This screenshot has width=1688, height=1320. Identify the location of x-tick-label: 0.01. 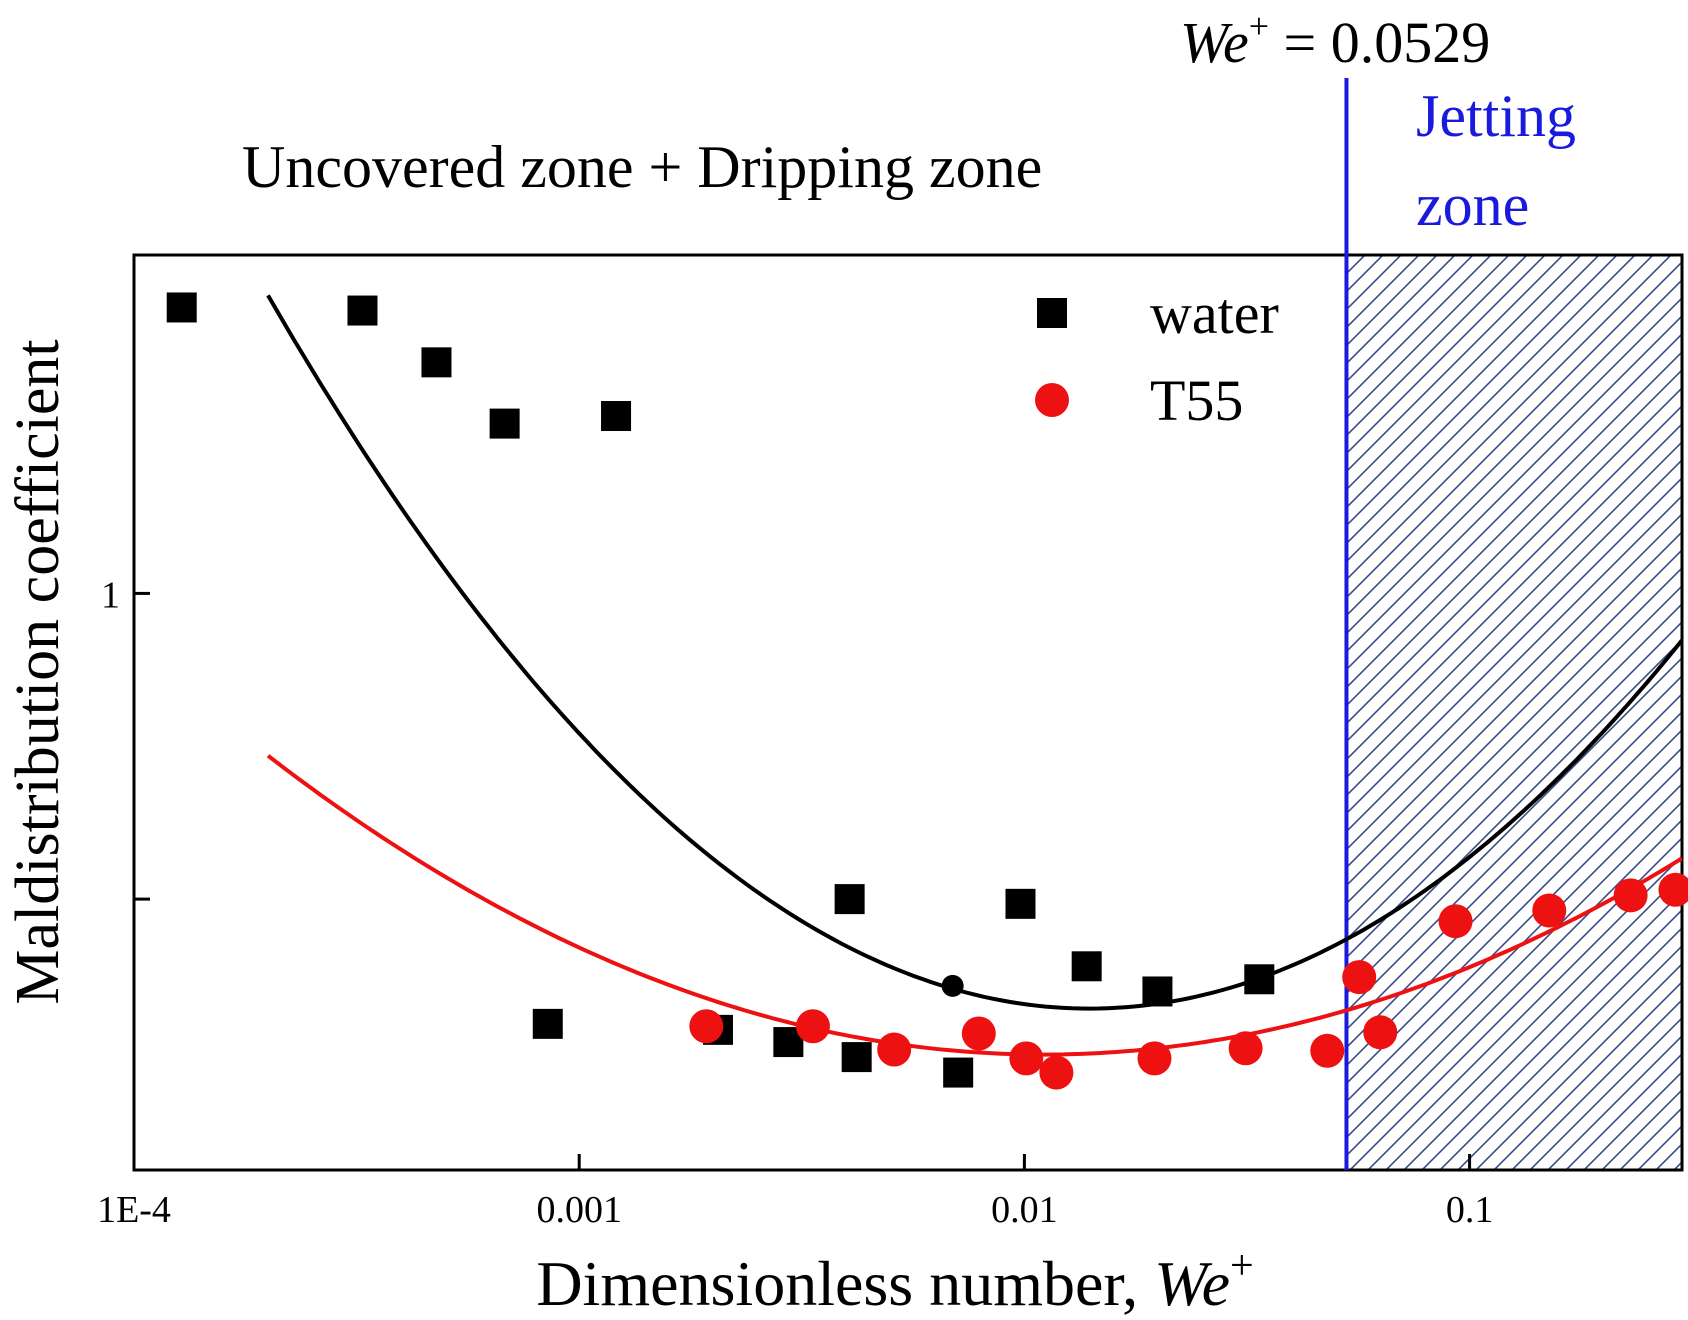
(1024, 1210).